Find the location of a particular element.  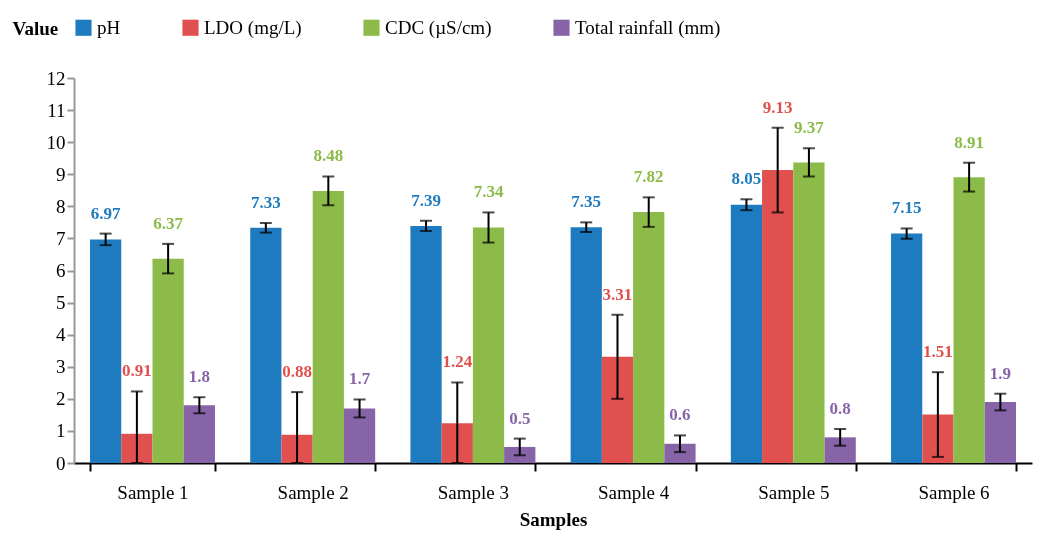

data-label: 9.37 is located at coordinates (809, 128).